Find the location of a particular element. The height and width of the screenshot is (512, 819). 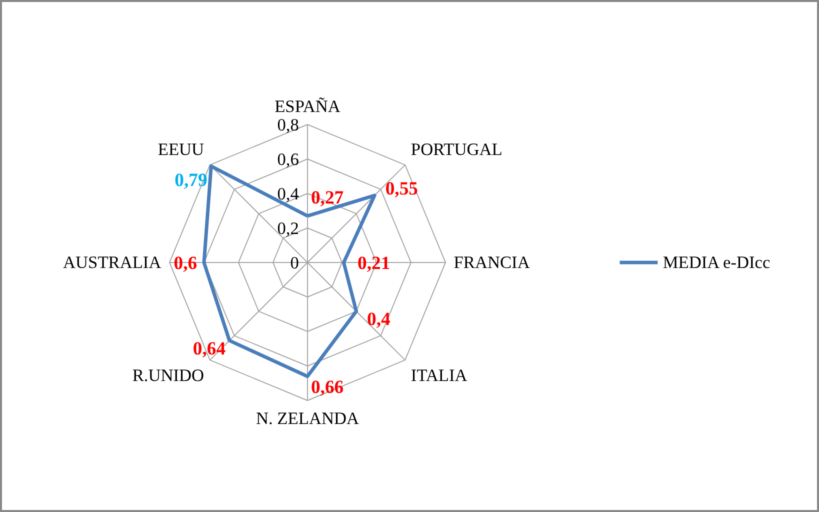

spoke-label: PORTUGAL is located at coordinates (456, 150).